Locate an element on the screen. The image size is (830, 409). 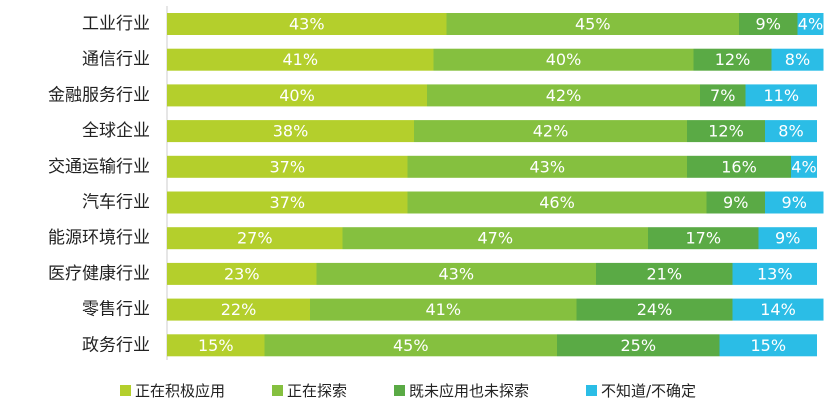
category-label: 政务行业 is located at coordinates (116, 345).